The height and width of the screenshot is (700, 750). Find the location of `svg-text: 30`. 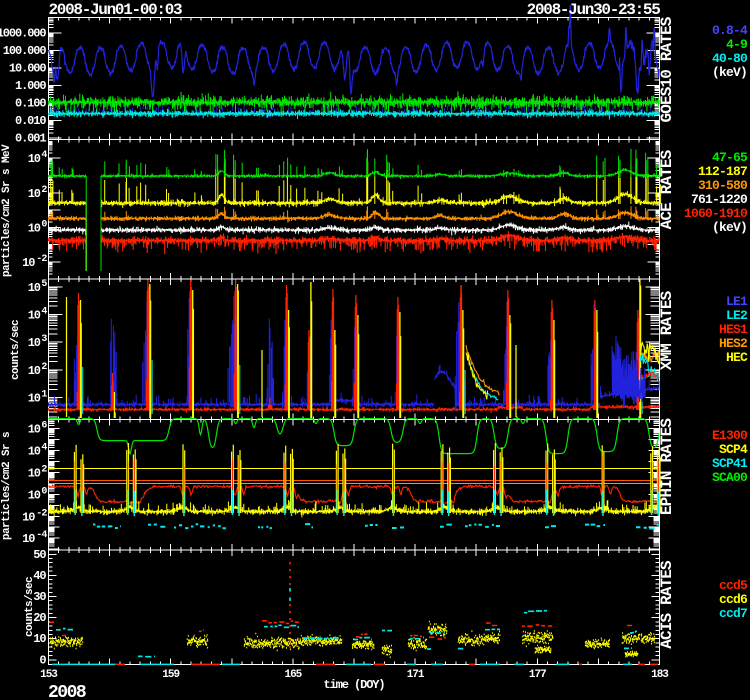

svg-text: 30 is located at coordinates (39, 597).